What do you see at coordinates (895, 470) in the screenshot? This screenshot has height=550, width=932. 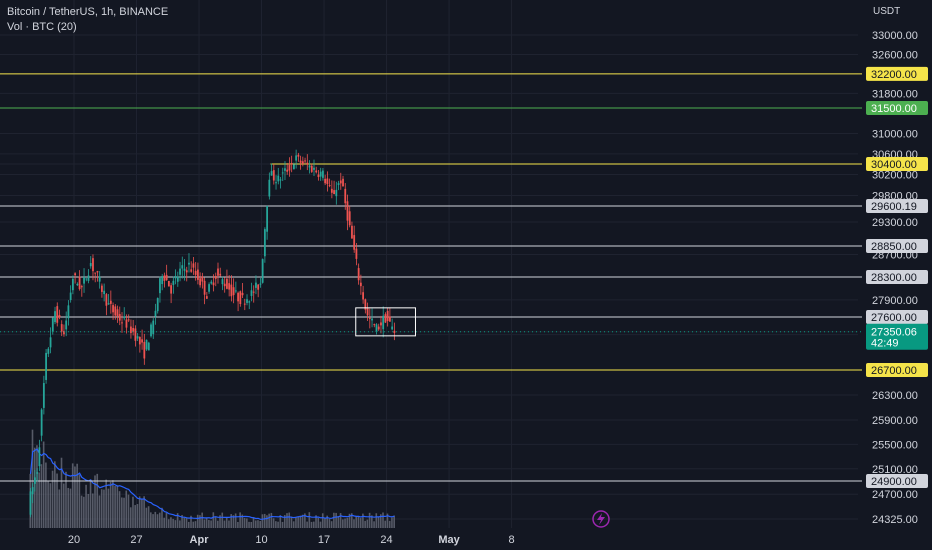 I see `y-tick-label: 25100.00` at bounding box center [895, 470].